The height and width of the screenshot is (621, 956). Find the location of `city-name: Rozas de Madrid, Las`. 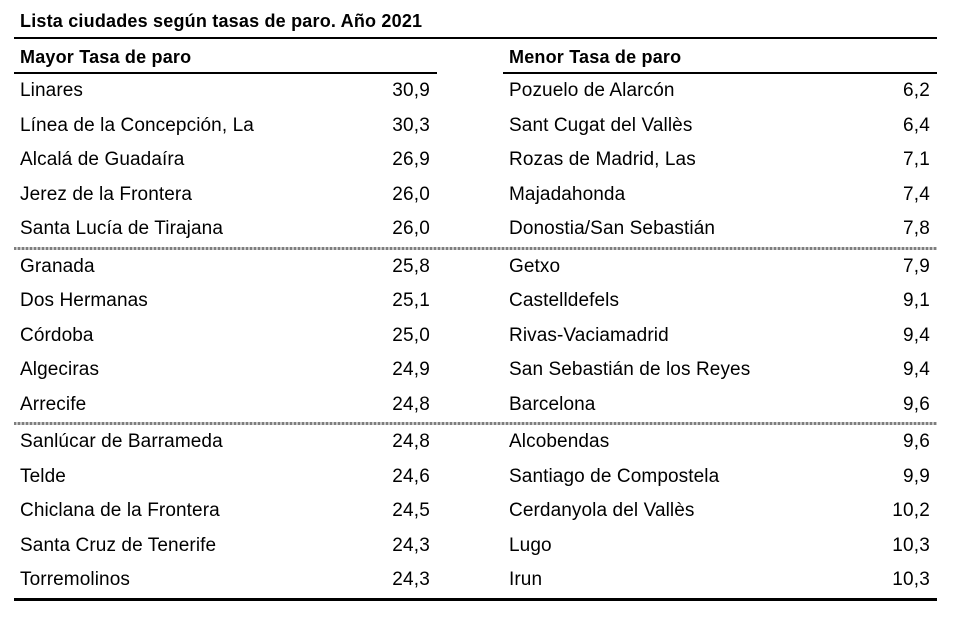

city-name: Rozas de Madrid, Las is located at coordinates (602, 160).